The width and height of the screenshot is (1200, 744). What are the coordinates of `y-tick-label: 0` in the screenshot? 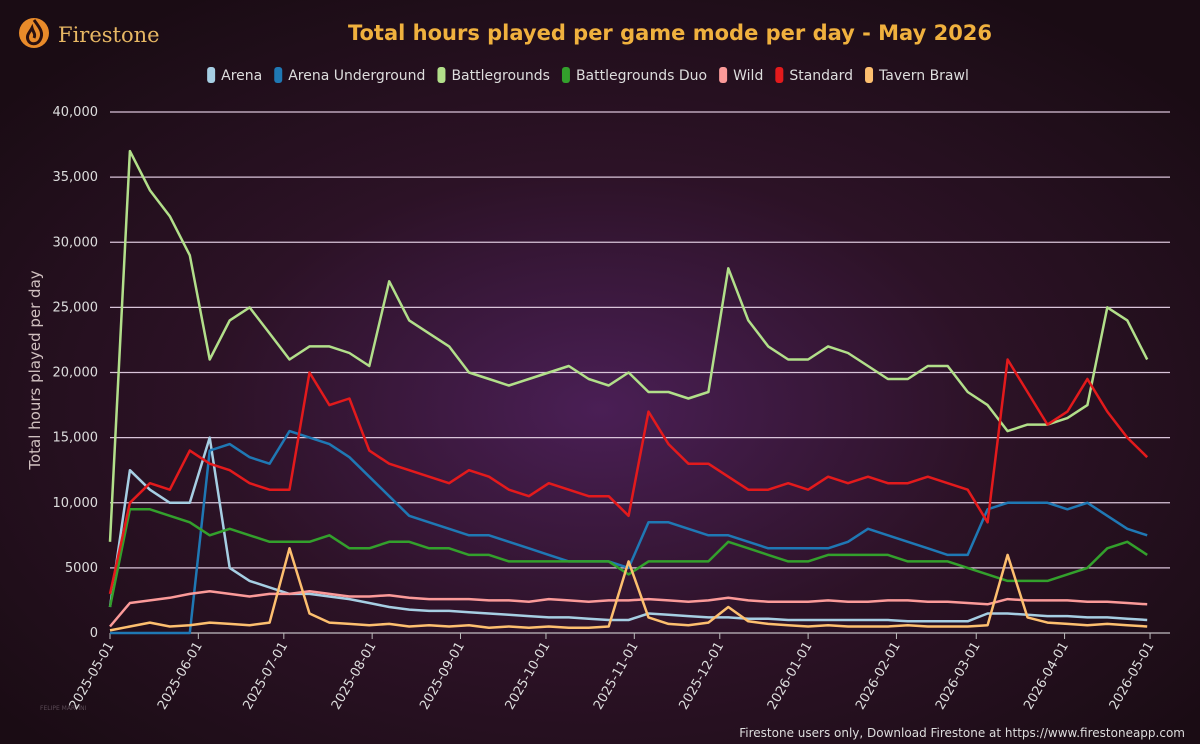 It's located at (94, 633).